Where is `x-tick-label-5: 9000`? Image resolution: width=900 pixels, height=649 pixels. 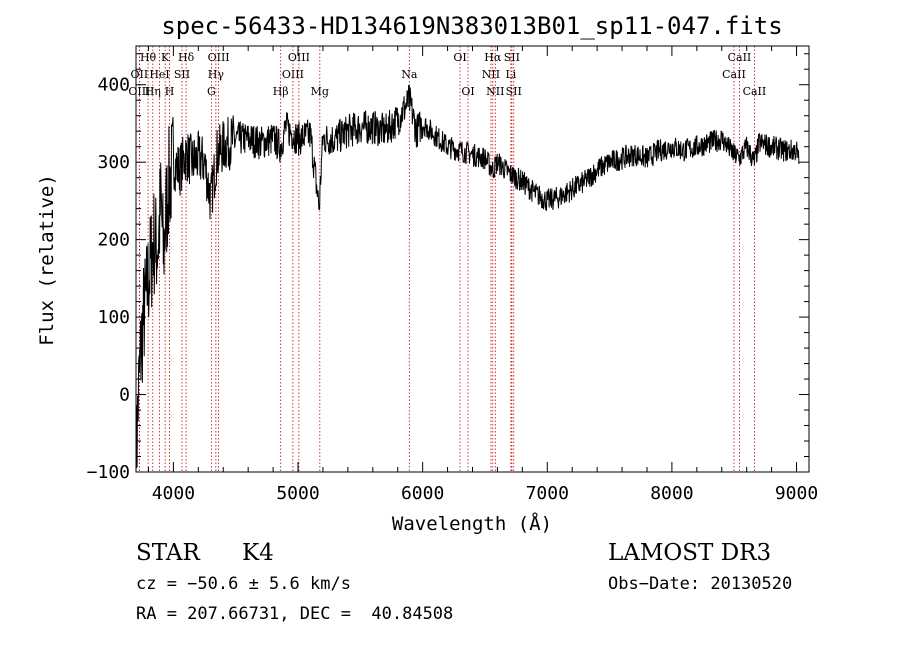
x-tick-label-5: 9000 is located at coordinates (796, 493).